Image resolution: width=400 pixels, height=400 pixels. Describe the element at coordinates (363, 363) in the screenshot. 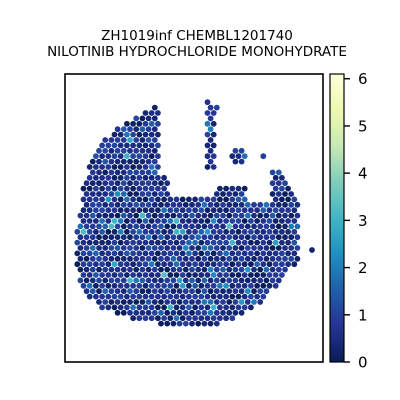

I see `colorbar-tick-label-0: 0` at that location.